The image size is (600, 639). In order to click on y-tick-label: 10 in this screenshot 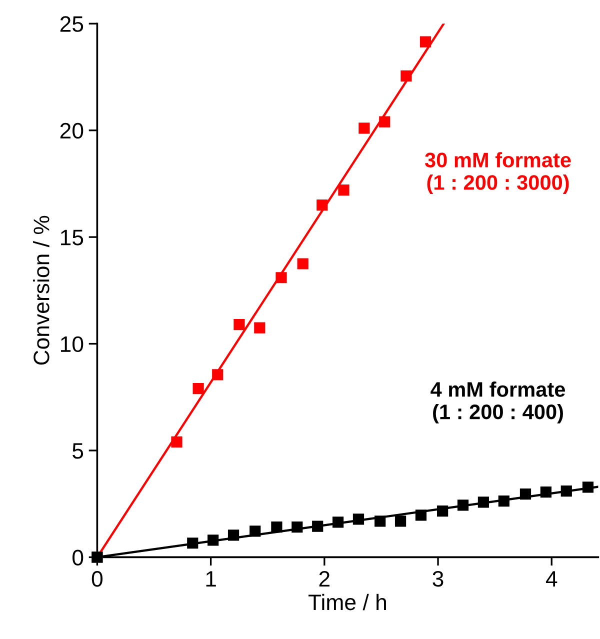, I will do `click(72, 344)`.